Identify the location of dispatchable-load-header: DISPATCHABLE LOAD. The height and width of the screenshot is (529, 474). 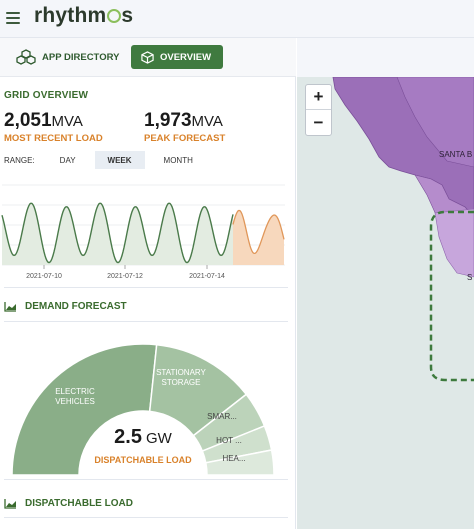
(68, 503).